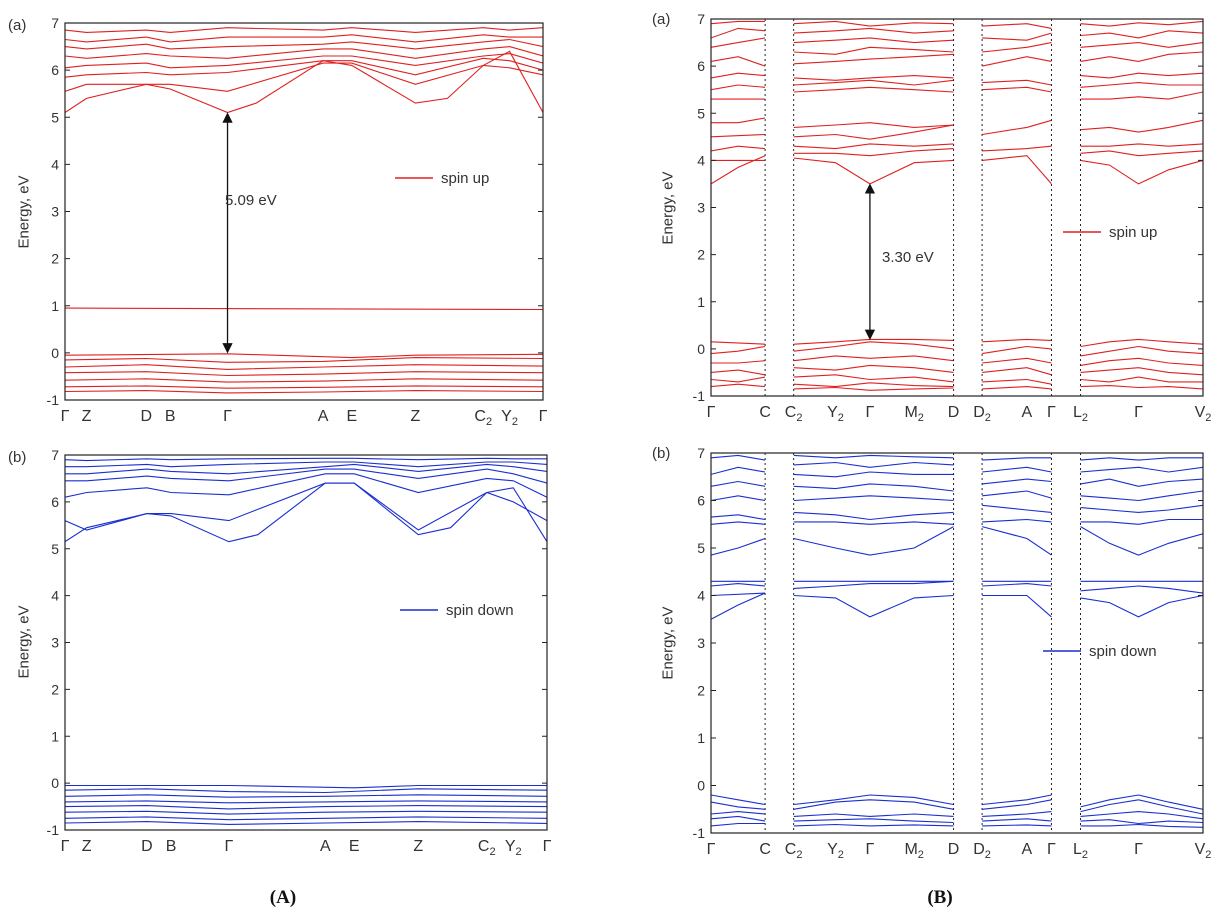  What do you see at coordinates (982, 414) in the screenshot?
I see `kpoint-label: D2` at bounding box center [982, 414].